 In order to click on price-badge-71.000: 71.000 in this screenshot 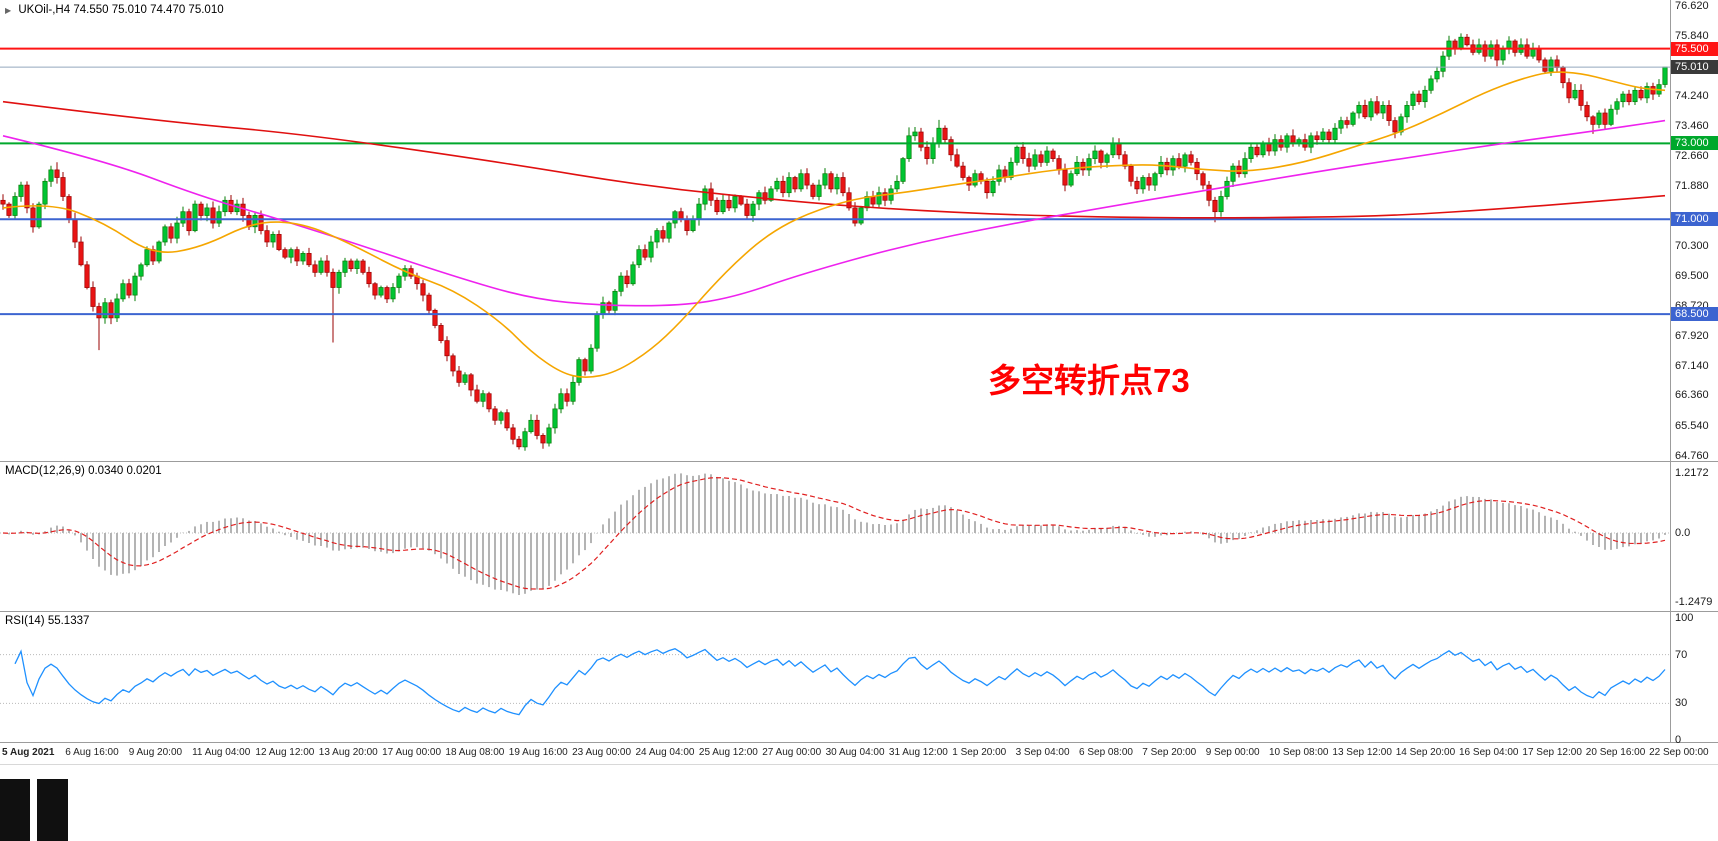, I will do `click(1694, 219)`.